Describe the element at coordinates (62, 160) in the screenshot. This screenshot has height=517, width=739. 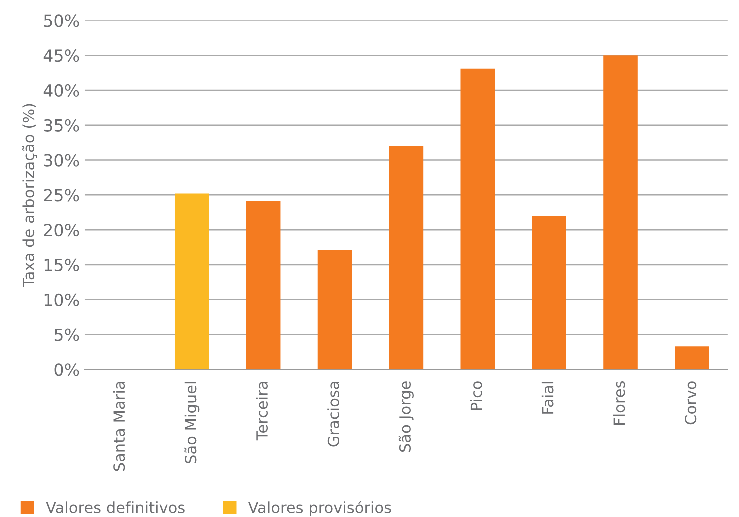
I see `y-tick-label: 30%` at that location.